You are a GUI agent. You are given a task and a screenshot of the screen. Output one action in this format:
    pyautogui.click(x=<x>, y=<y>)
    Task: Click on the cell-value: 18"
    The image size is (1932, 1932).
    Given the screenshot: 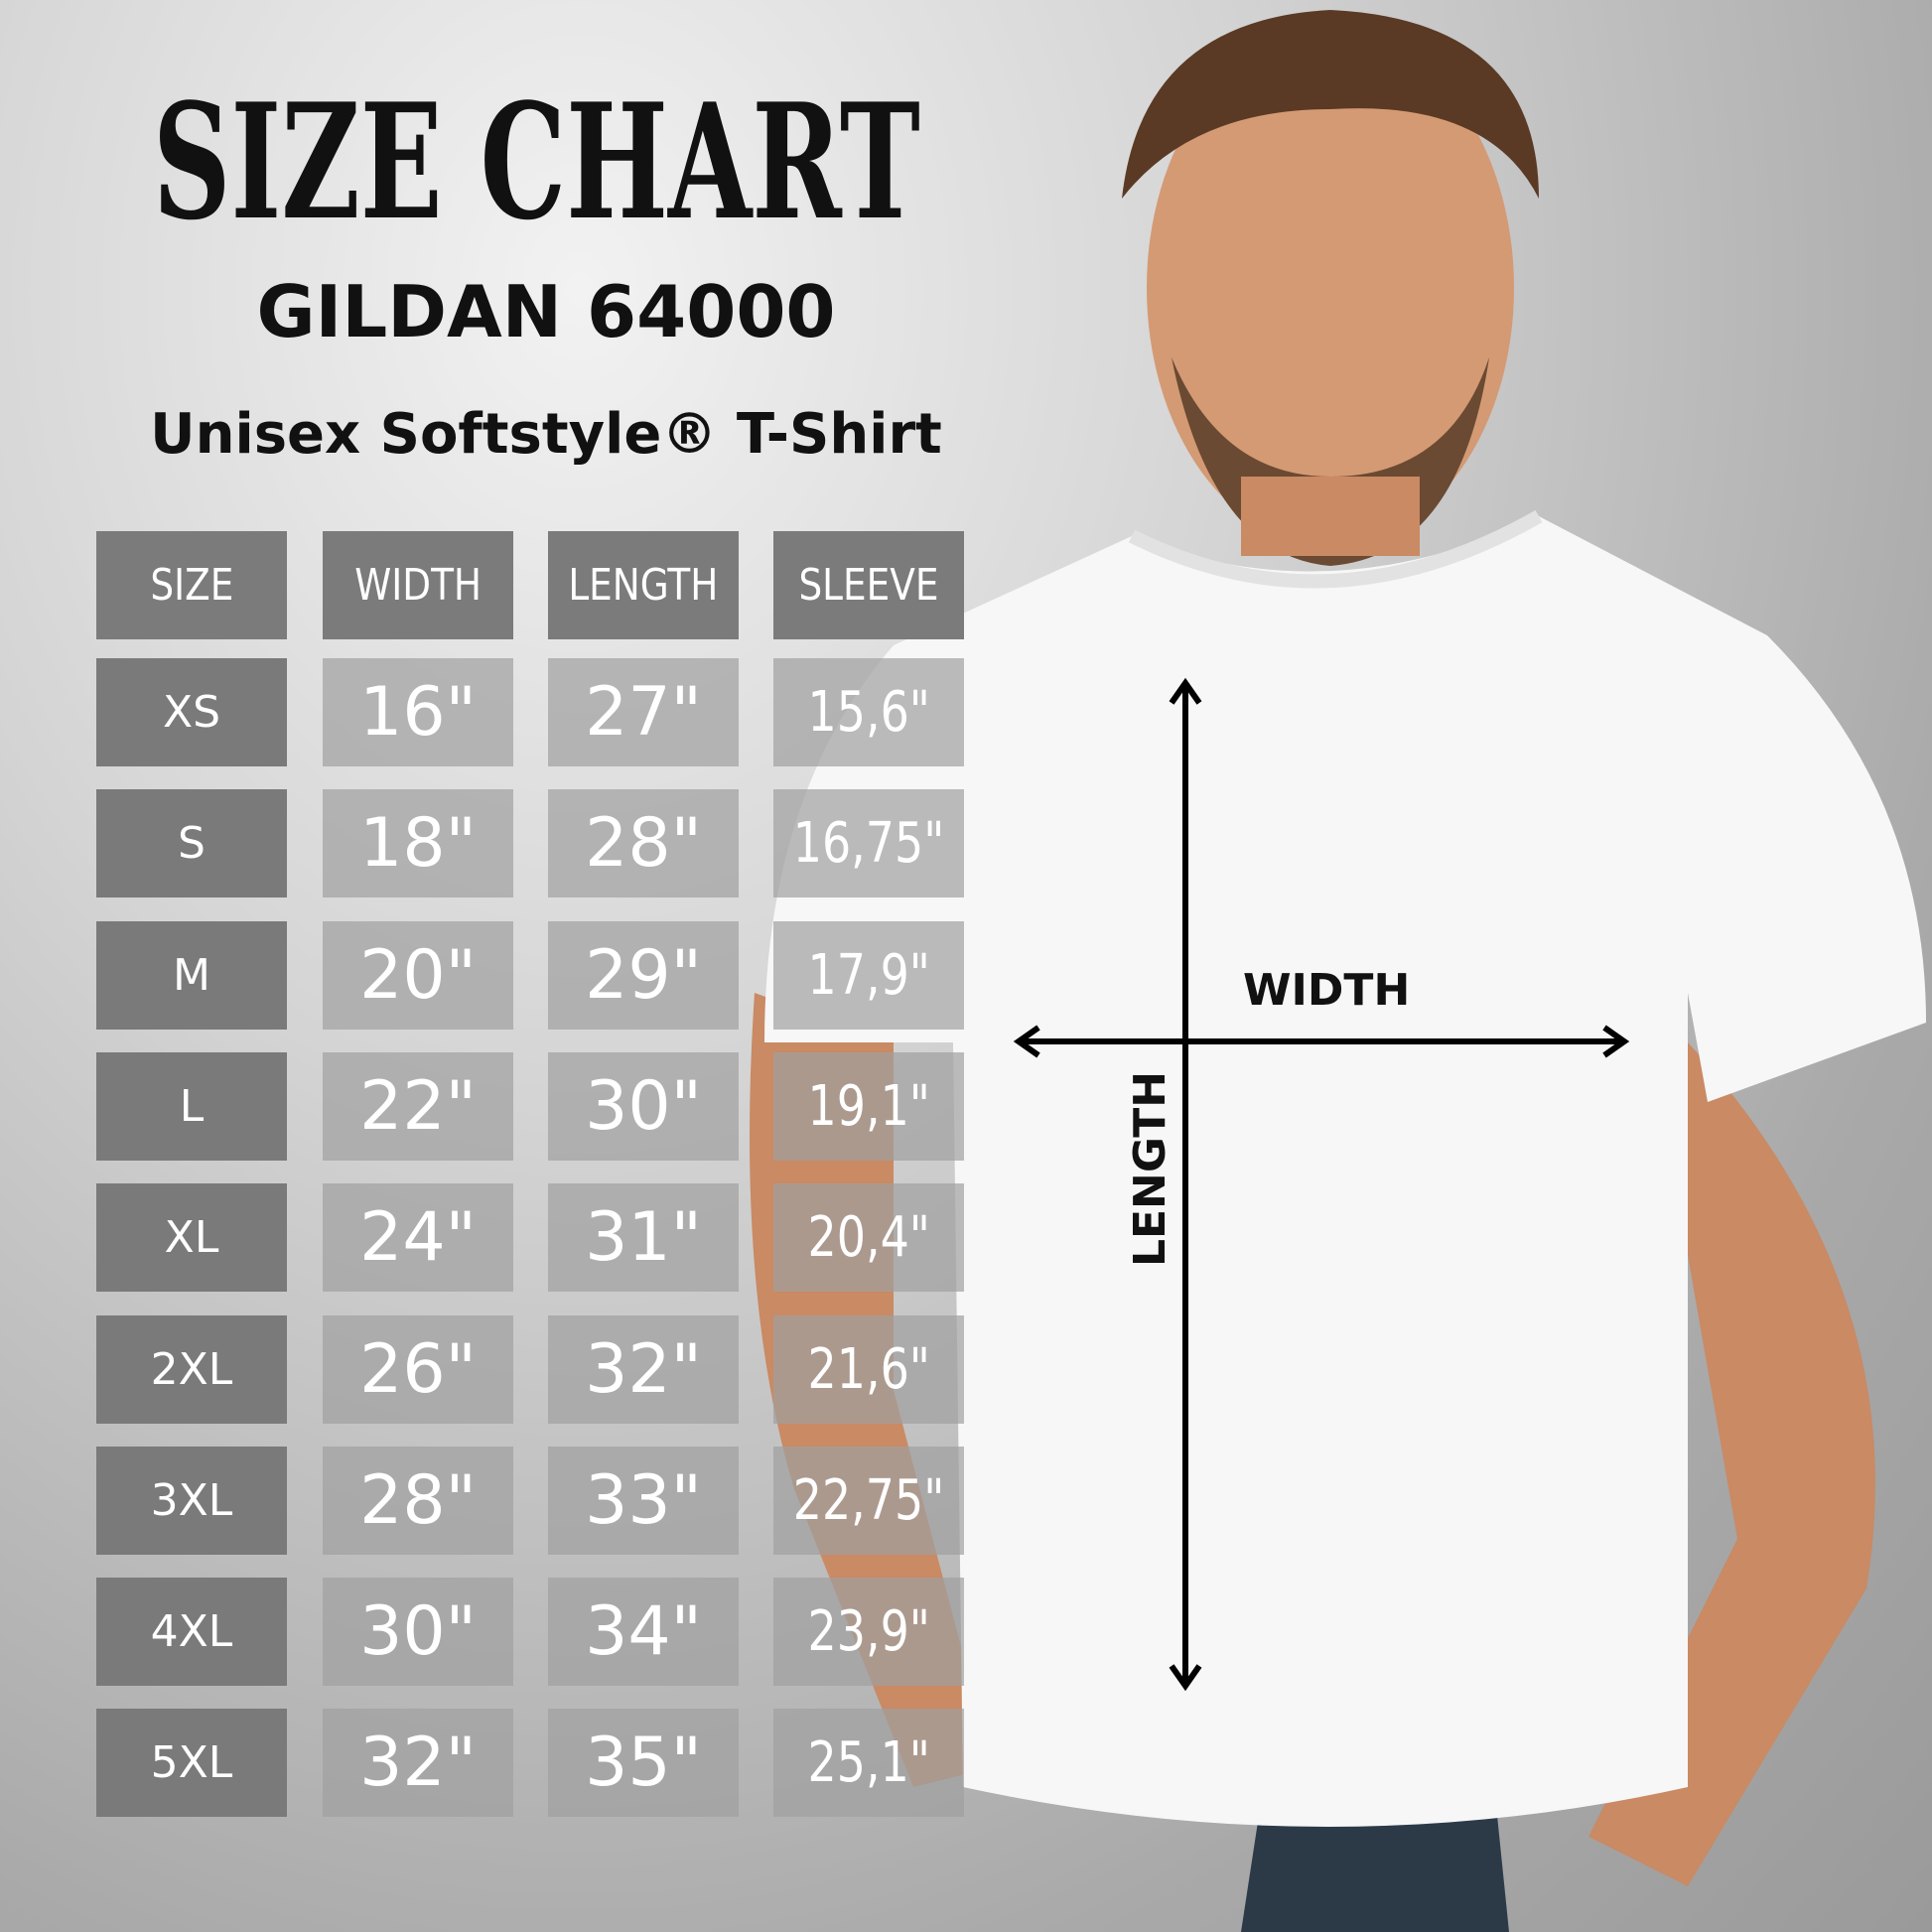 What is the action you would take?
    pyautogui.click(x=418, y=844)
    